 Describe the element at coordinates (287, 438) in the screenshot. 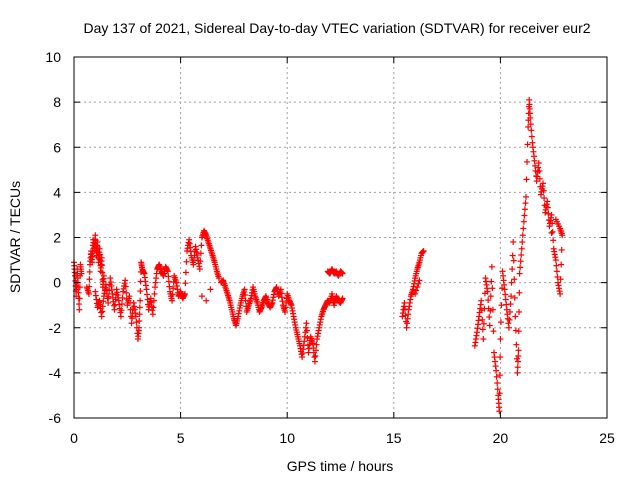

I see `x-tick-label: 10` at that location.